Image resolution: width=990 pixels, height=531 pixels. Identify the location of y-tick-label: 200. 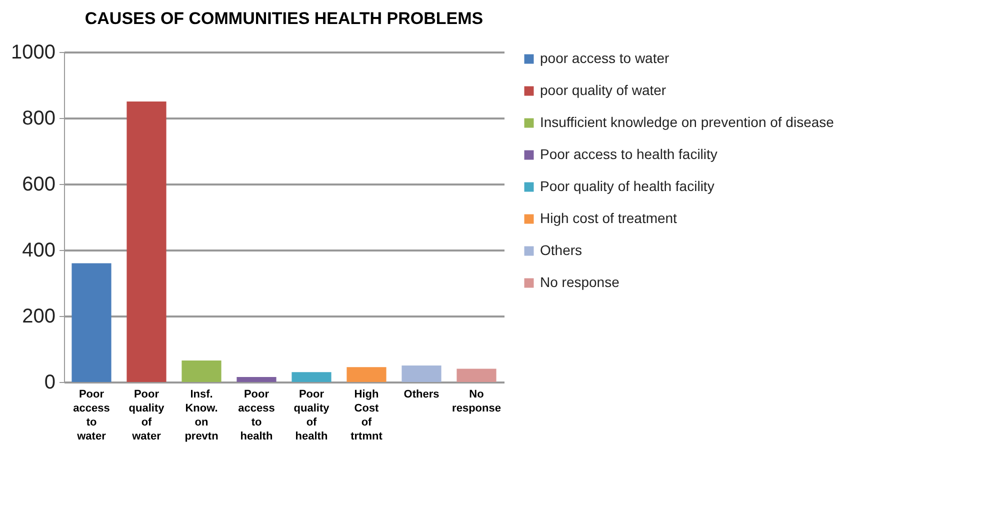
(39, 317).